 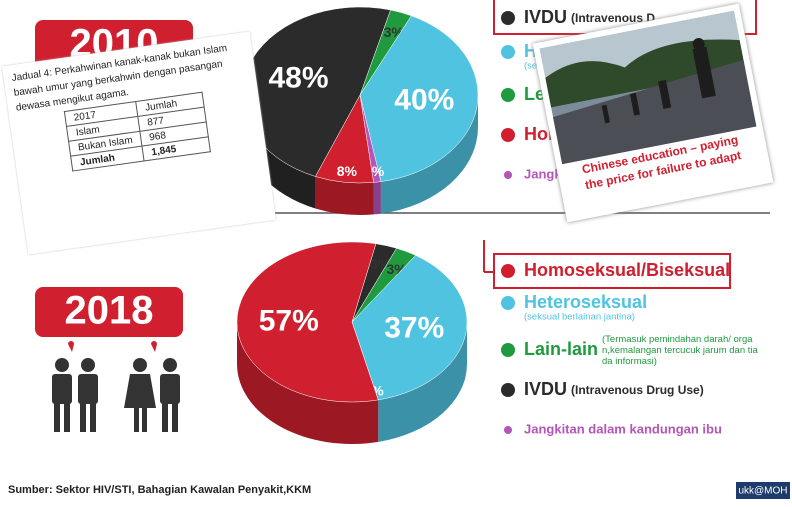 I want to click on value-label: 37%, so click(x=414, y=328).